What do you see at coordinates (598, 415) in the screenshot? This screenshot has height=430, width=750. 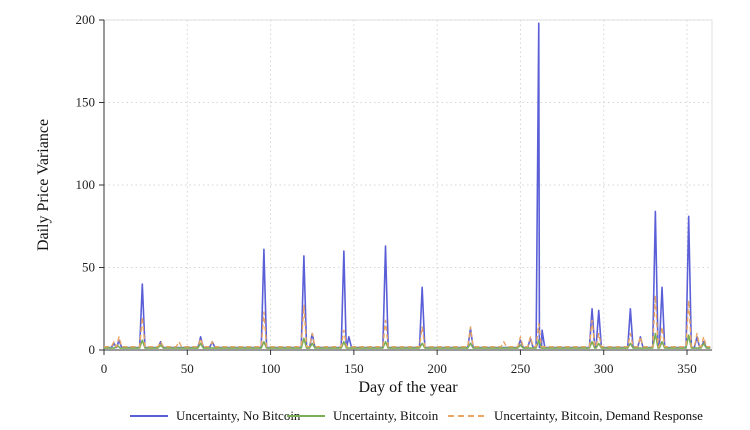 I see `legend-label-2: Uncertainty, Bitcoin, Demand Response` at bounding box center [598, 415].